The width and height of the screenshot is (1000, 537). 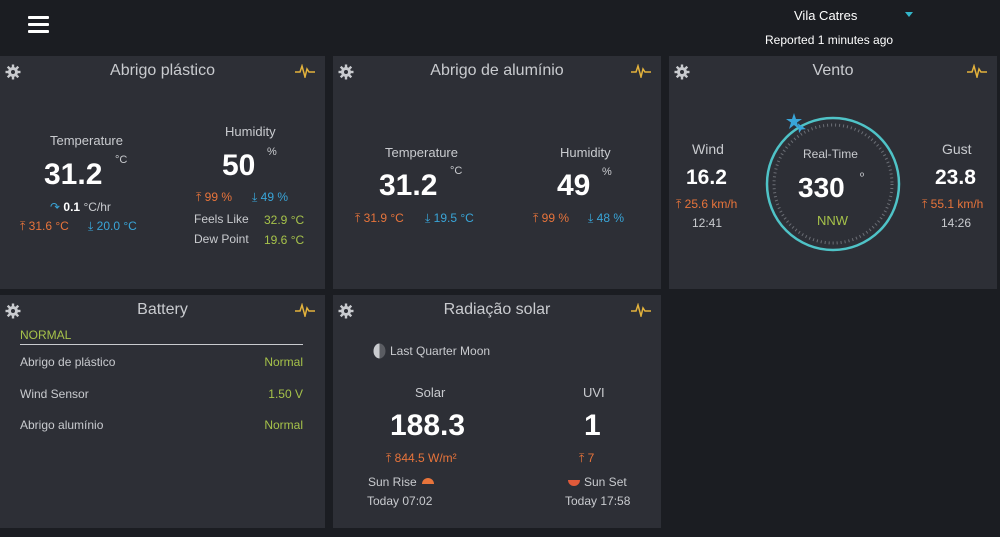 I want to click on moon-phase: Last Quarter Moon, so click(x=440, y=351).